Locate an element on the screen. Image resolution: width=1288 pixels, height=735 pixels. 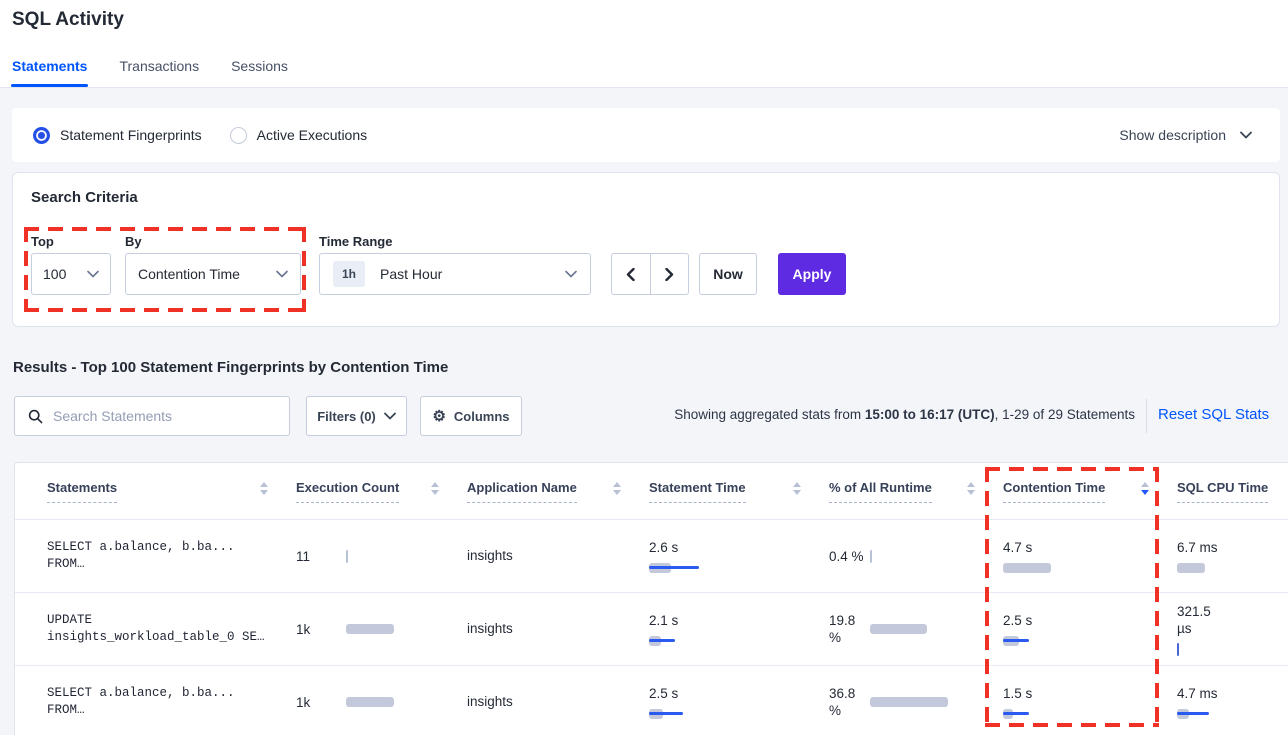
column-header-execution-count: Execution Count is located at coordinates (381, 491).